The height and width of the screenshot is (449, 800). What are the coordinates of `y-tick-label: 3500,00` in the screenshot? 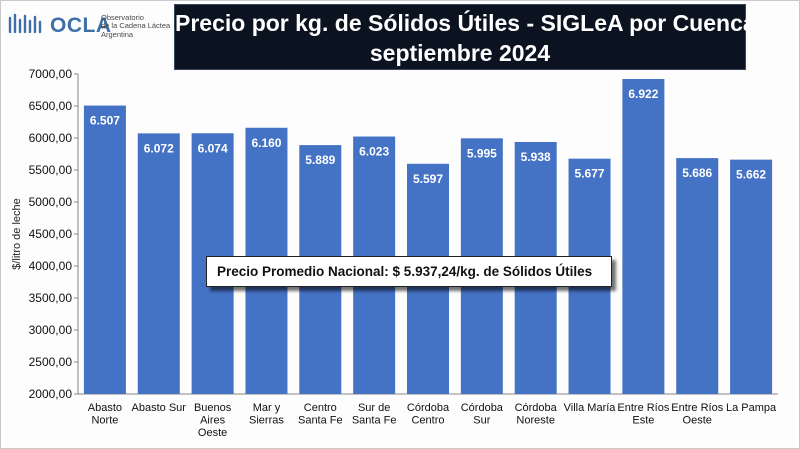 It's located at (51, 298).